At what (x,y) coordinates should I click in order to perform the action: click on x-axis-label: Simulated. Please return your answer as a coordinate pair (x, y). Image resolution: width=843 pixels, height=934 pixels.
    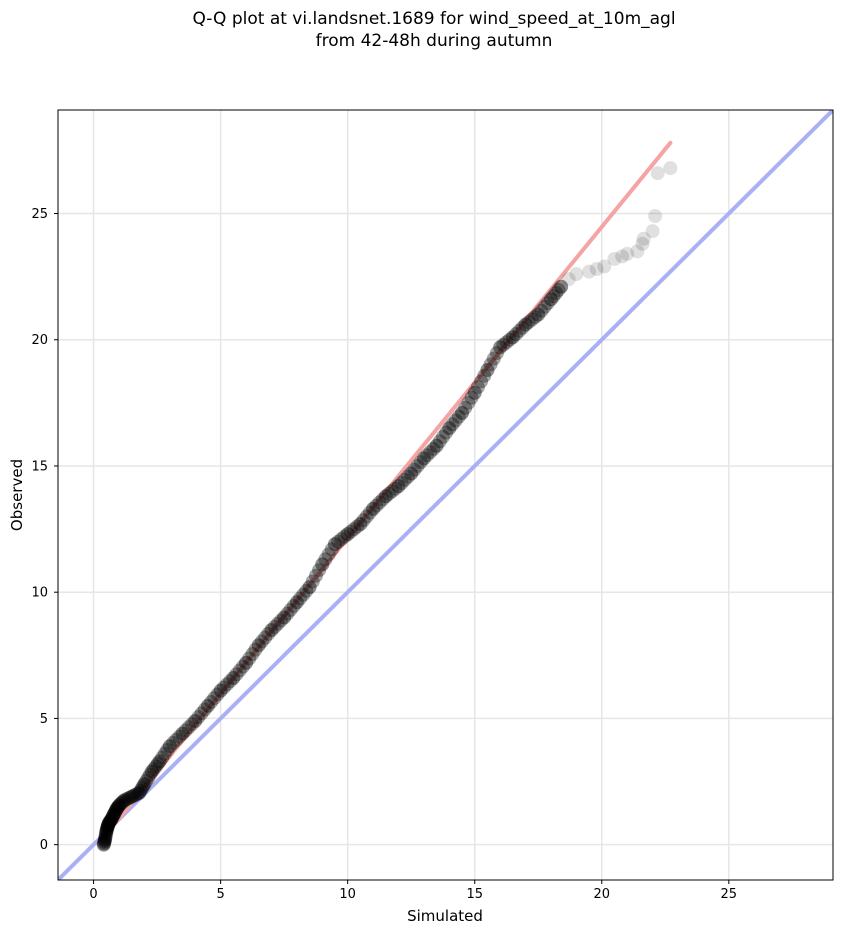
    Looking at the image, I should click on (445, 916).